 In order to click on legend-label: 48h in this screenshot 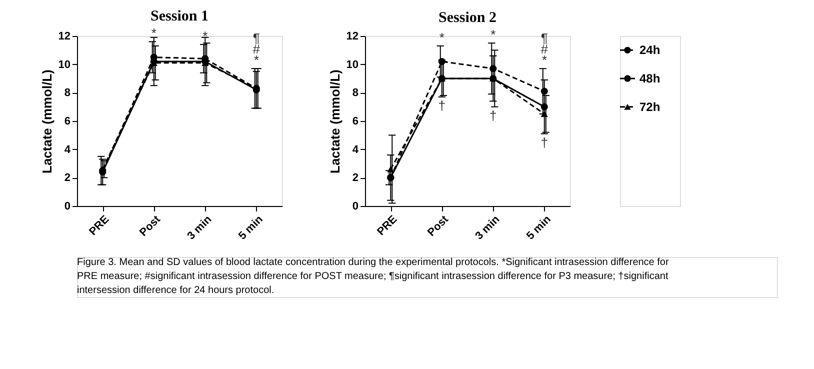, I will do `click(650, 79)`.